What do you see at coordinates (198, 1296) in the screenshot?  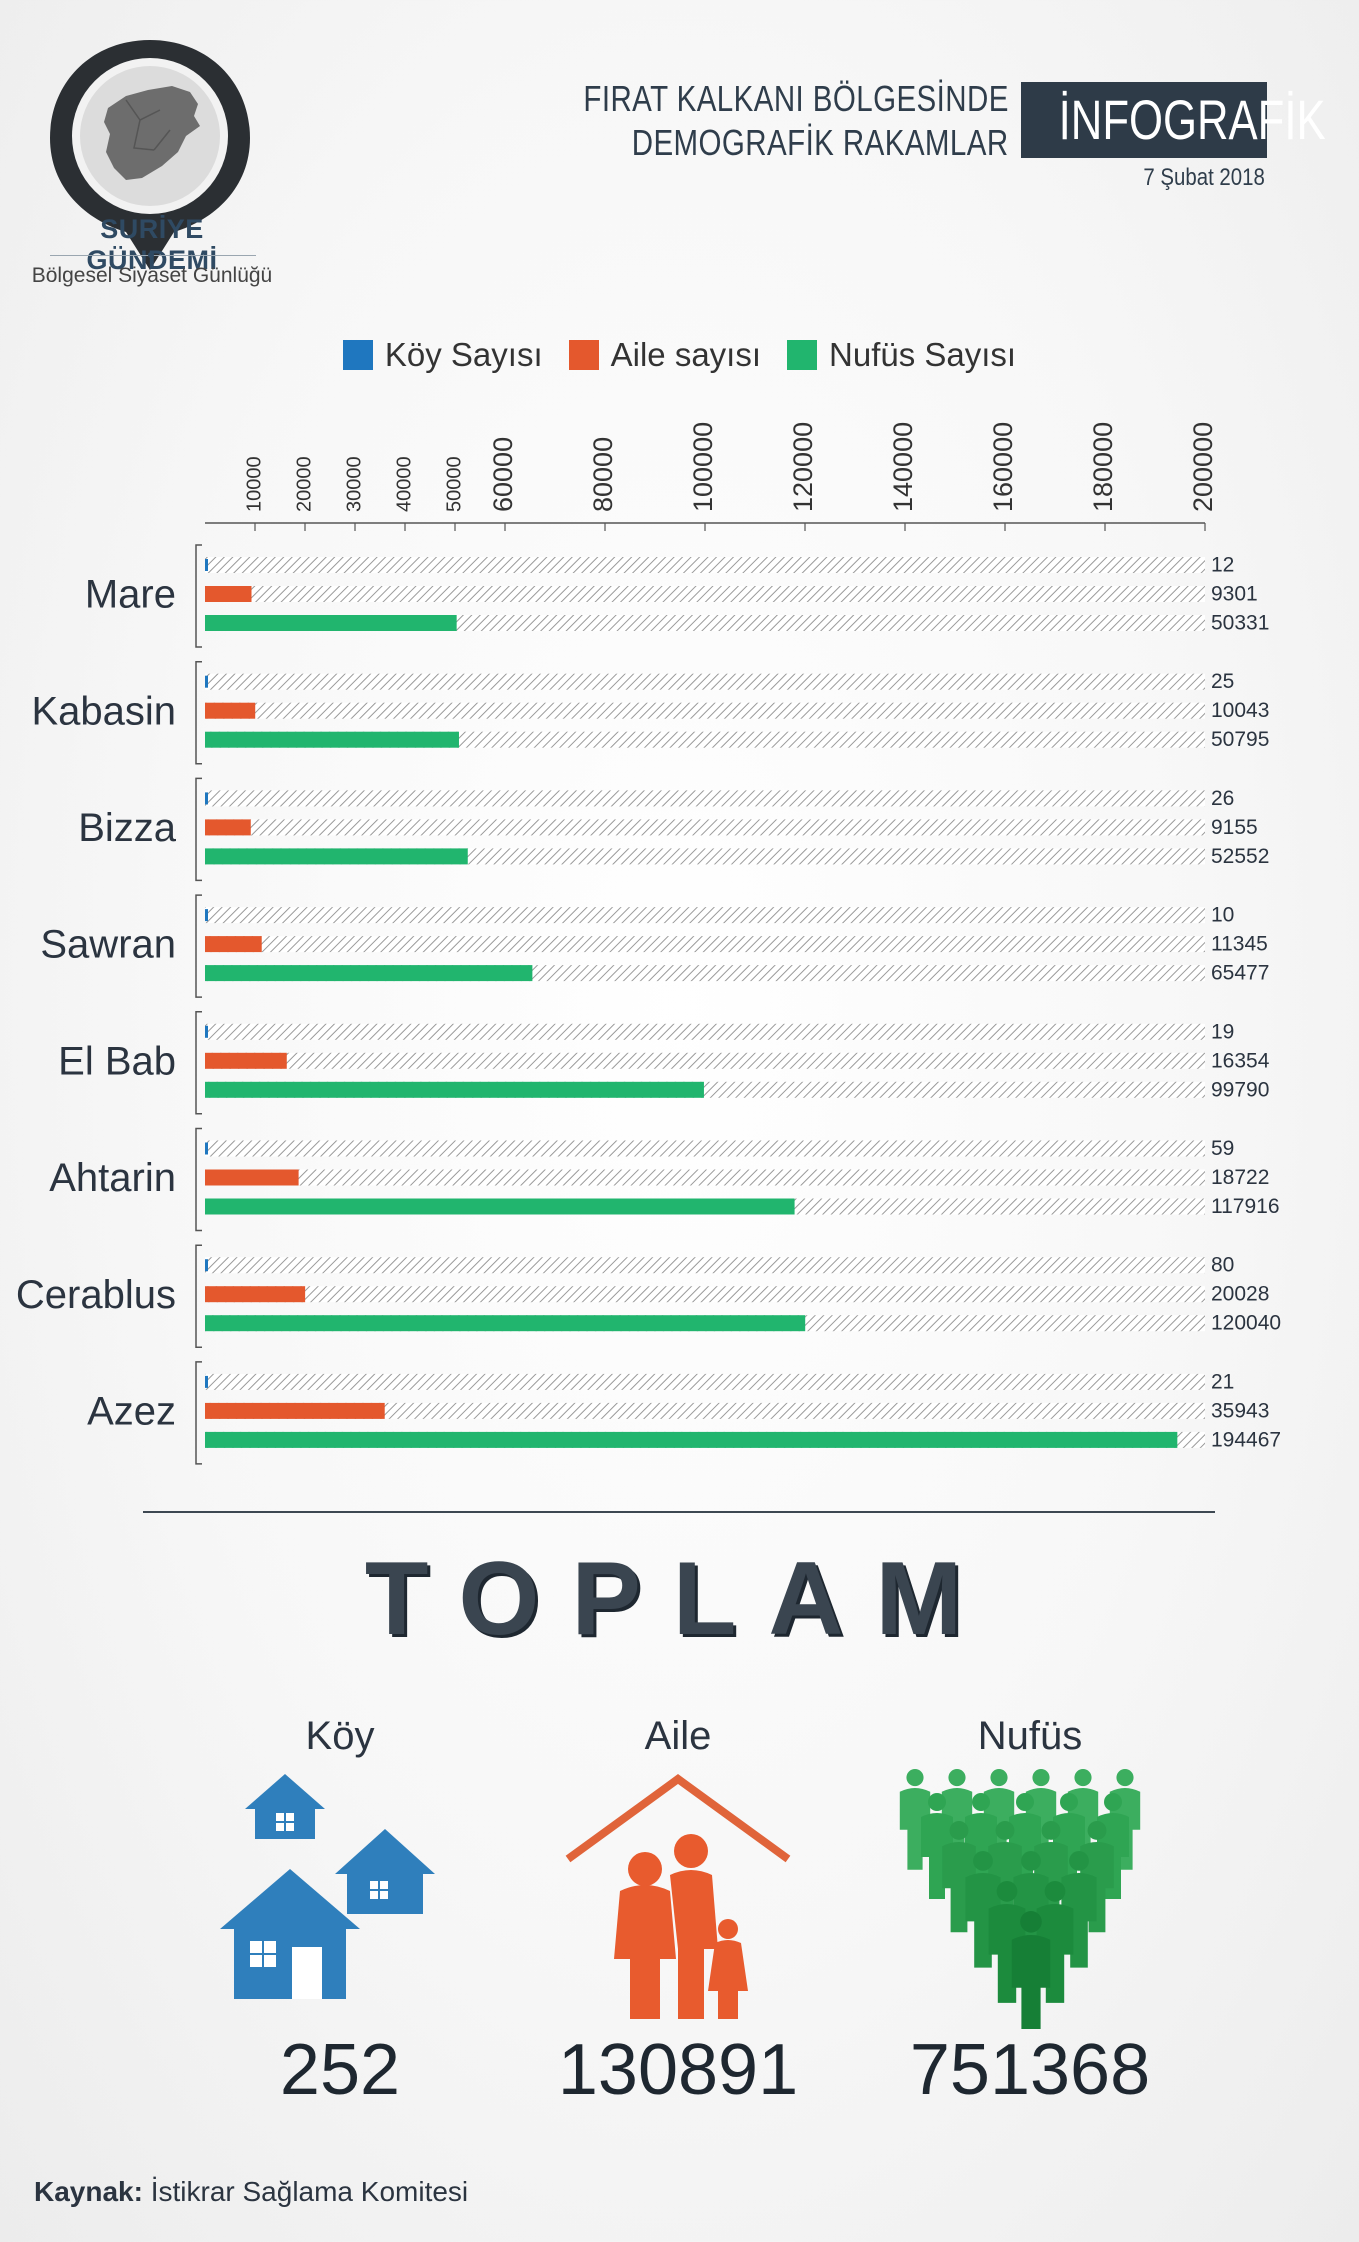 I see `group-bracket-Cerablus` at bounding box center [198, 1296].